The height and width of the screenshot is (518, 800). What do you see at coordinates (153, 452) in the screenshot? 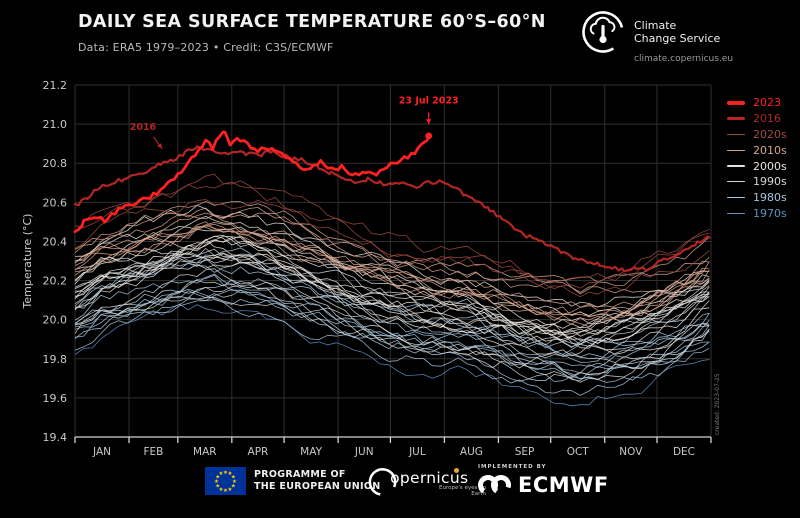
I see `svg-text: FEB` at bounding box center [153, 452].